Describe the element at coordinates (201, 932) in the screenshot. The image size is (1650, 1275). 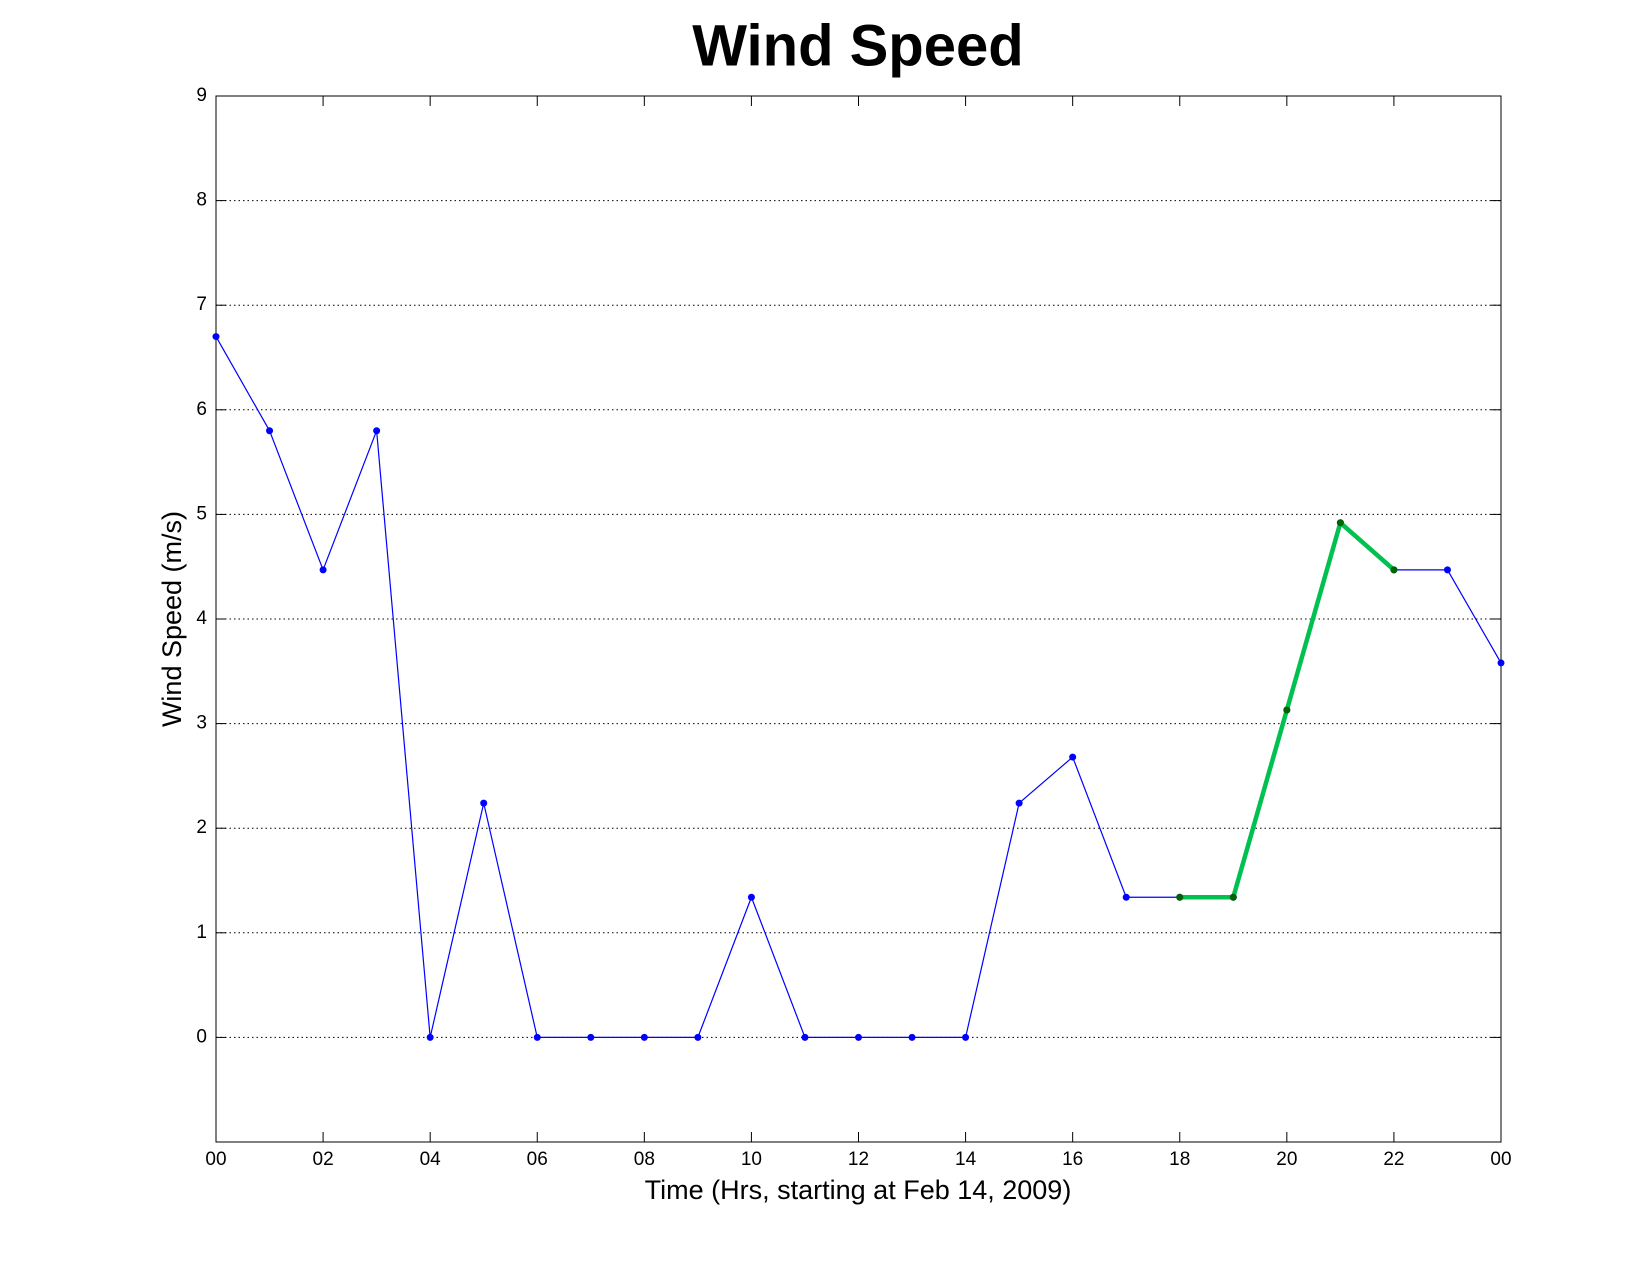
I see `y-tick-label: 1` at that location.